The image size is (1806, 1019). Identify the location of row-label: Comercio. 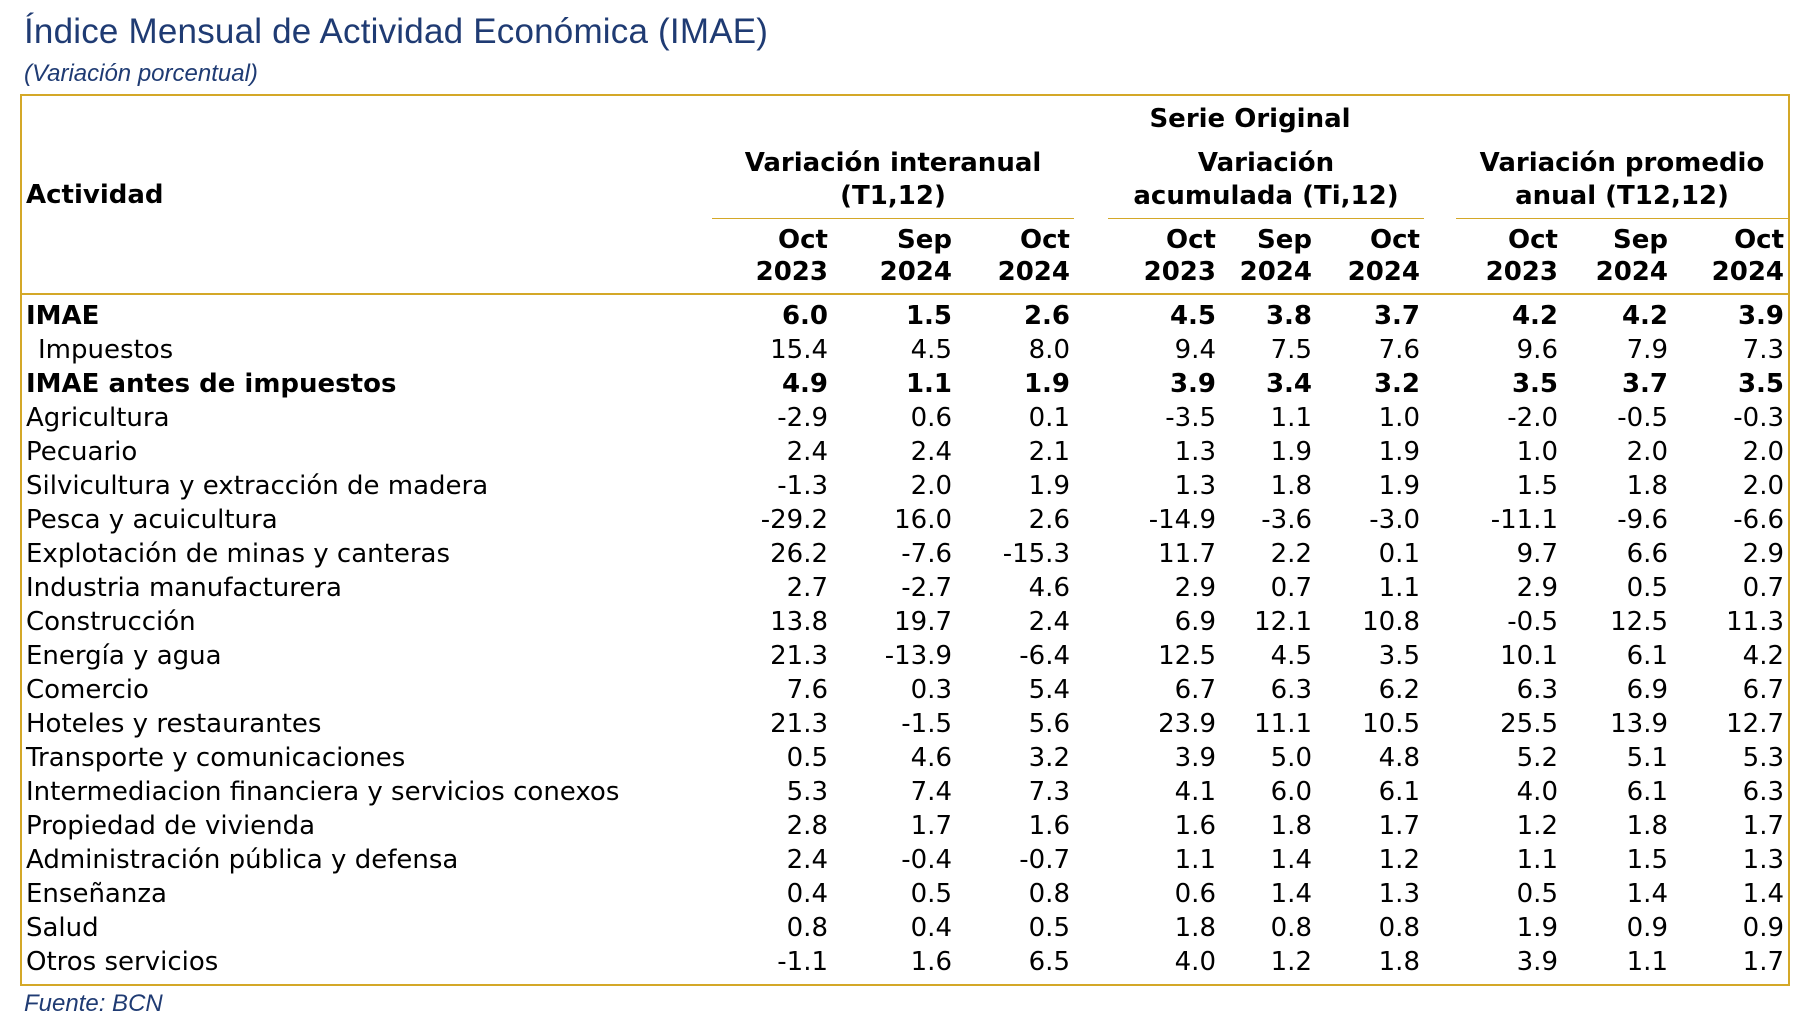
(87, 690).